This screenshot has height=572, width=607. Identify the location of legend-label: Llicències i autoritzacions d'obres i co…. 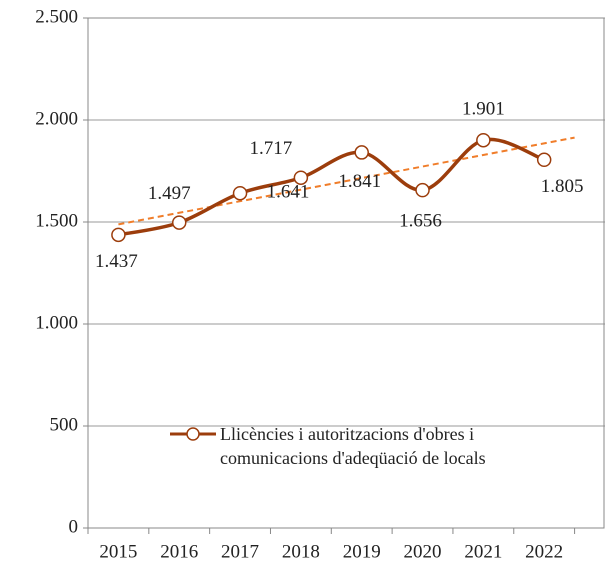
(353, 446).